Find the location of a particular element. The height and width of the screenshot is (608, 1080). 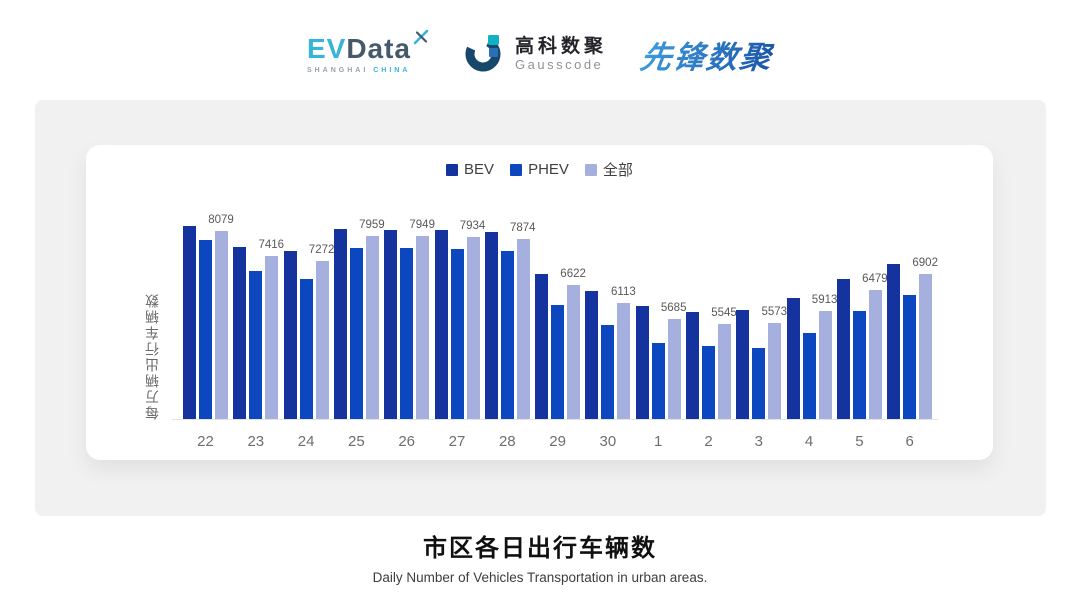

bar-group: 6113 30 is located at coordinates (610, 314).